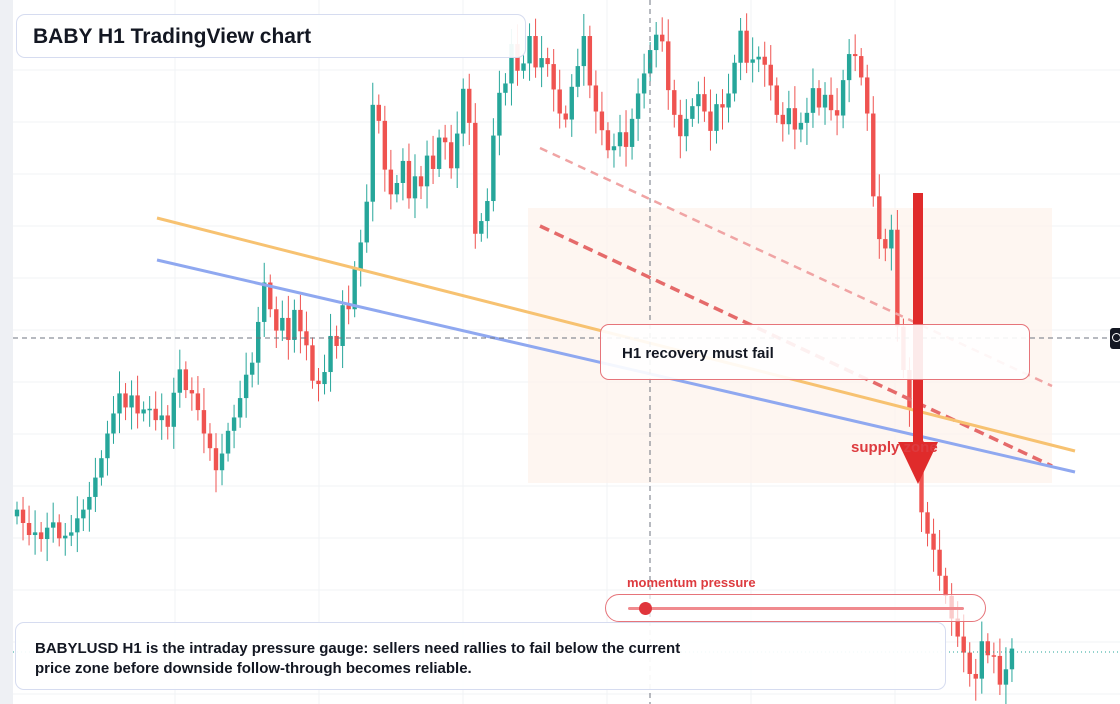  Describe the element at coordinates (894, 447) in the screenshot. I see `supply-zone-label: supply zone` at that location.